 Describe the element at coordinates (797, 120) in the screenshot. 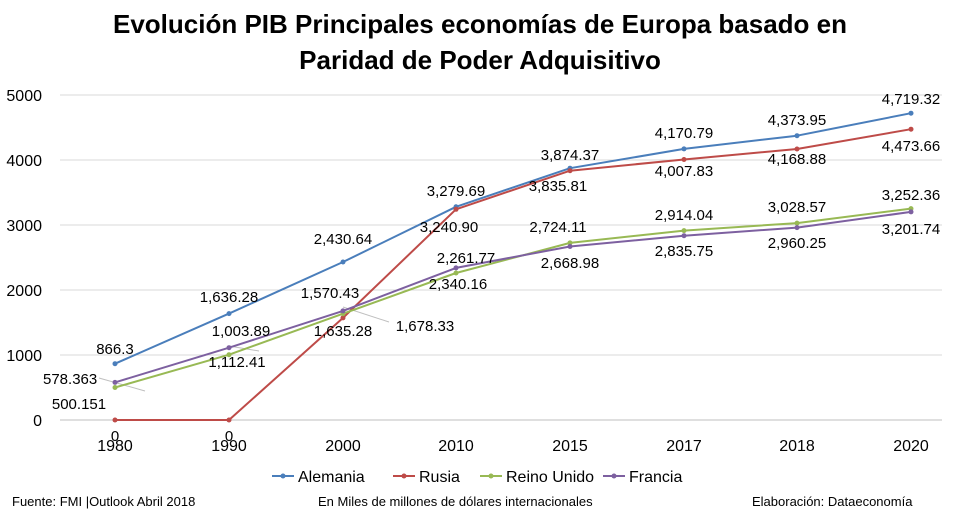

I see `data-label: 4,373.95` at that location.